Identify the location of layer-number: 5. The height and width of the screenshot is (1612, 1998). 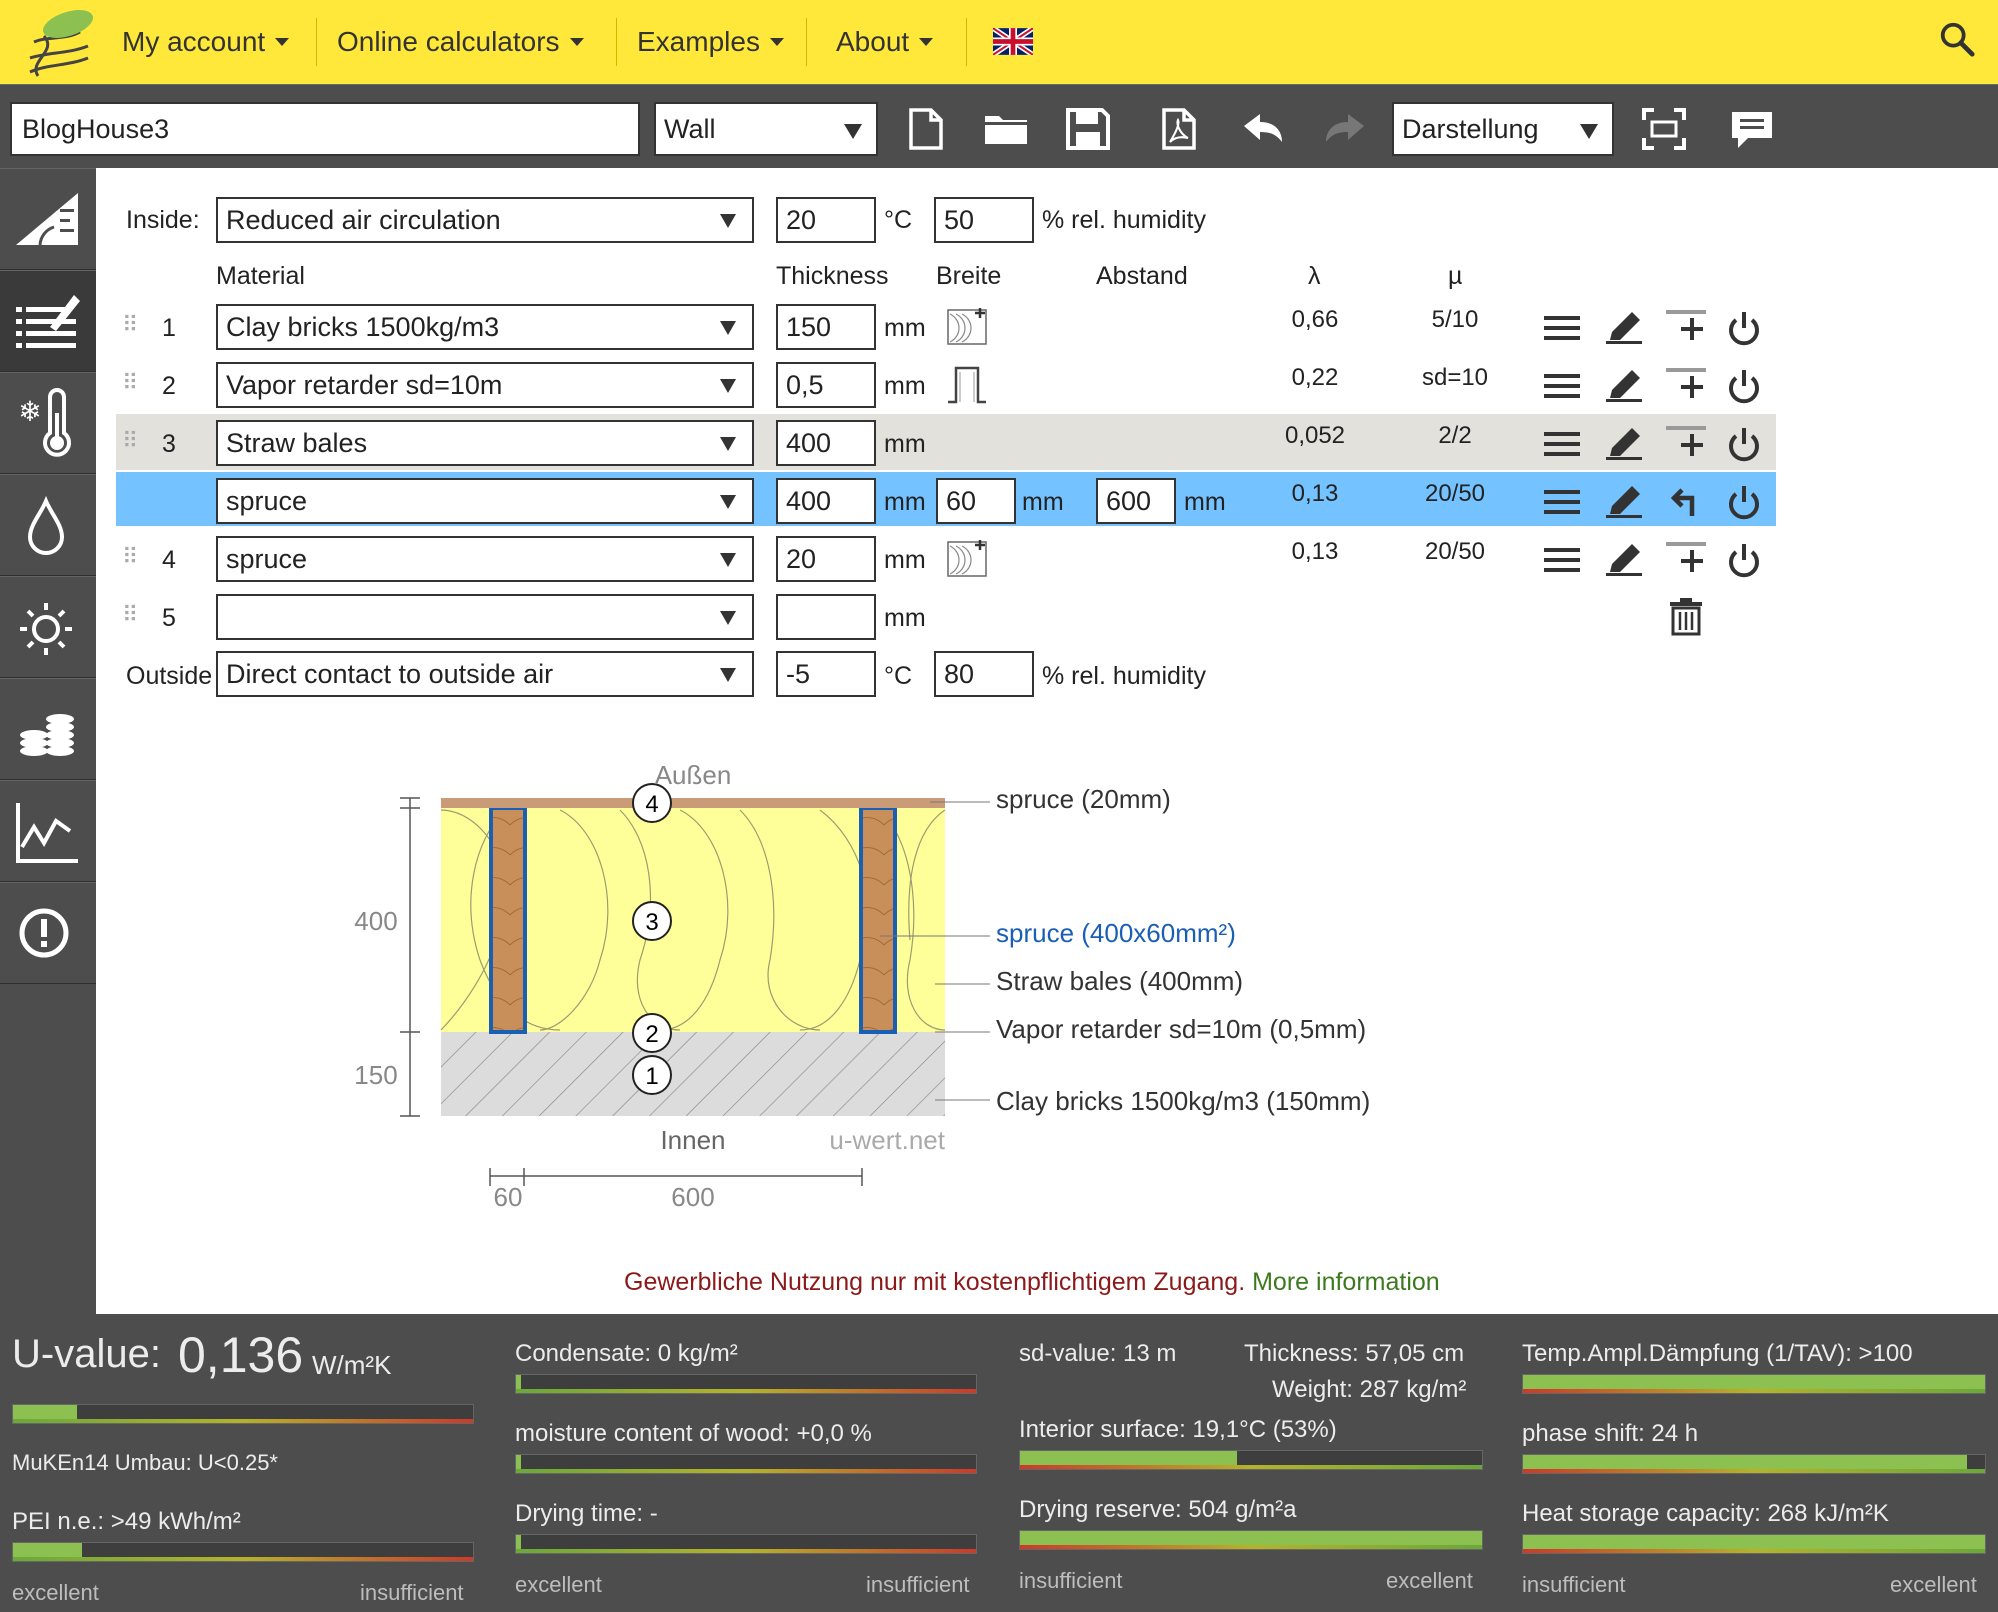
(169, 618).